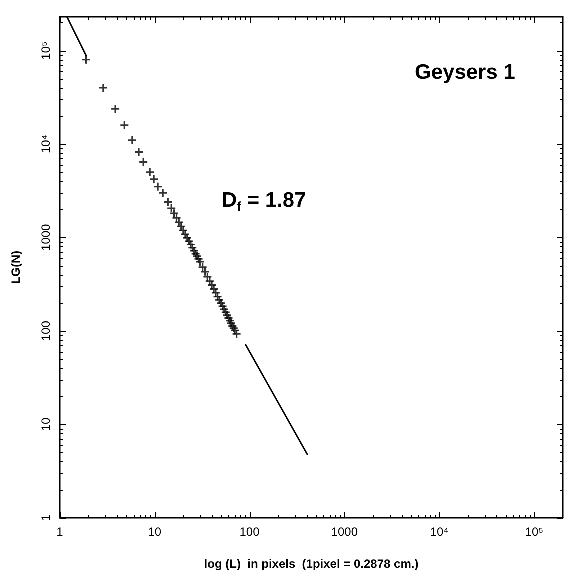 Image resolution: width=571 pixels, height=580 pixels. Describe the element at coordinates (46, 331) in the screenshot. I see `y-tick-label: 100` at that location.